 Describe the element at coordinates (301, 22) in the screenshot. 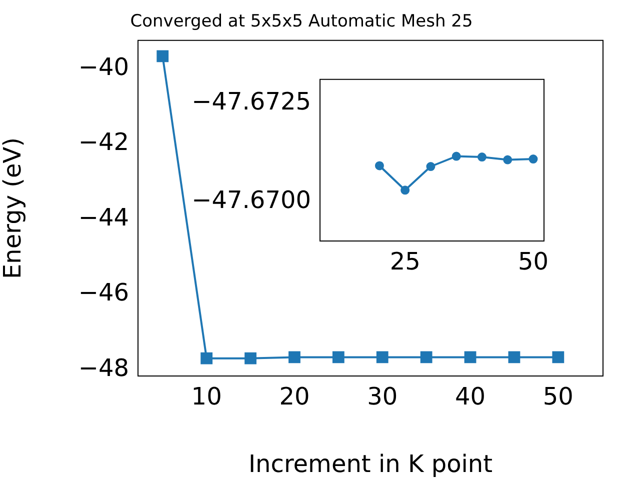

I see `chart-title: Converged at 5x5x5 Automatic Mesh 25` at that location.